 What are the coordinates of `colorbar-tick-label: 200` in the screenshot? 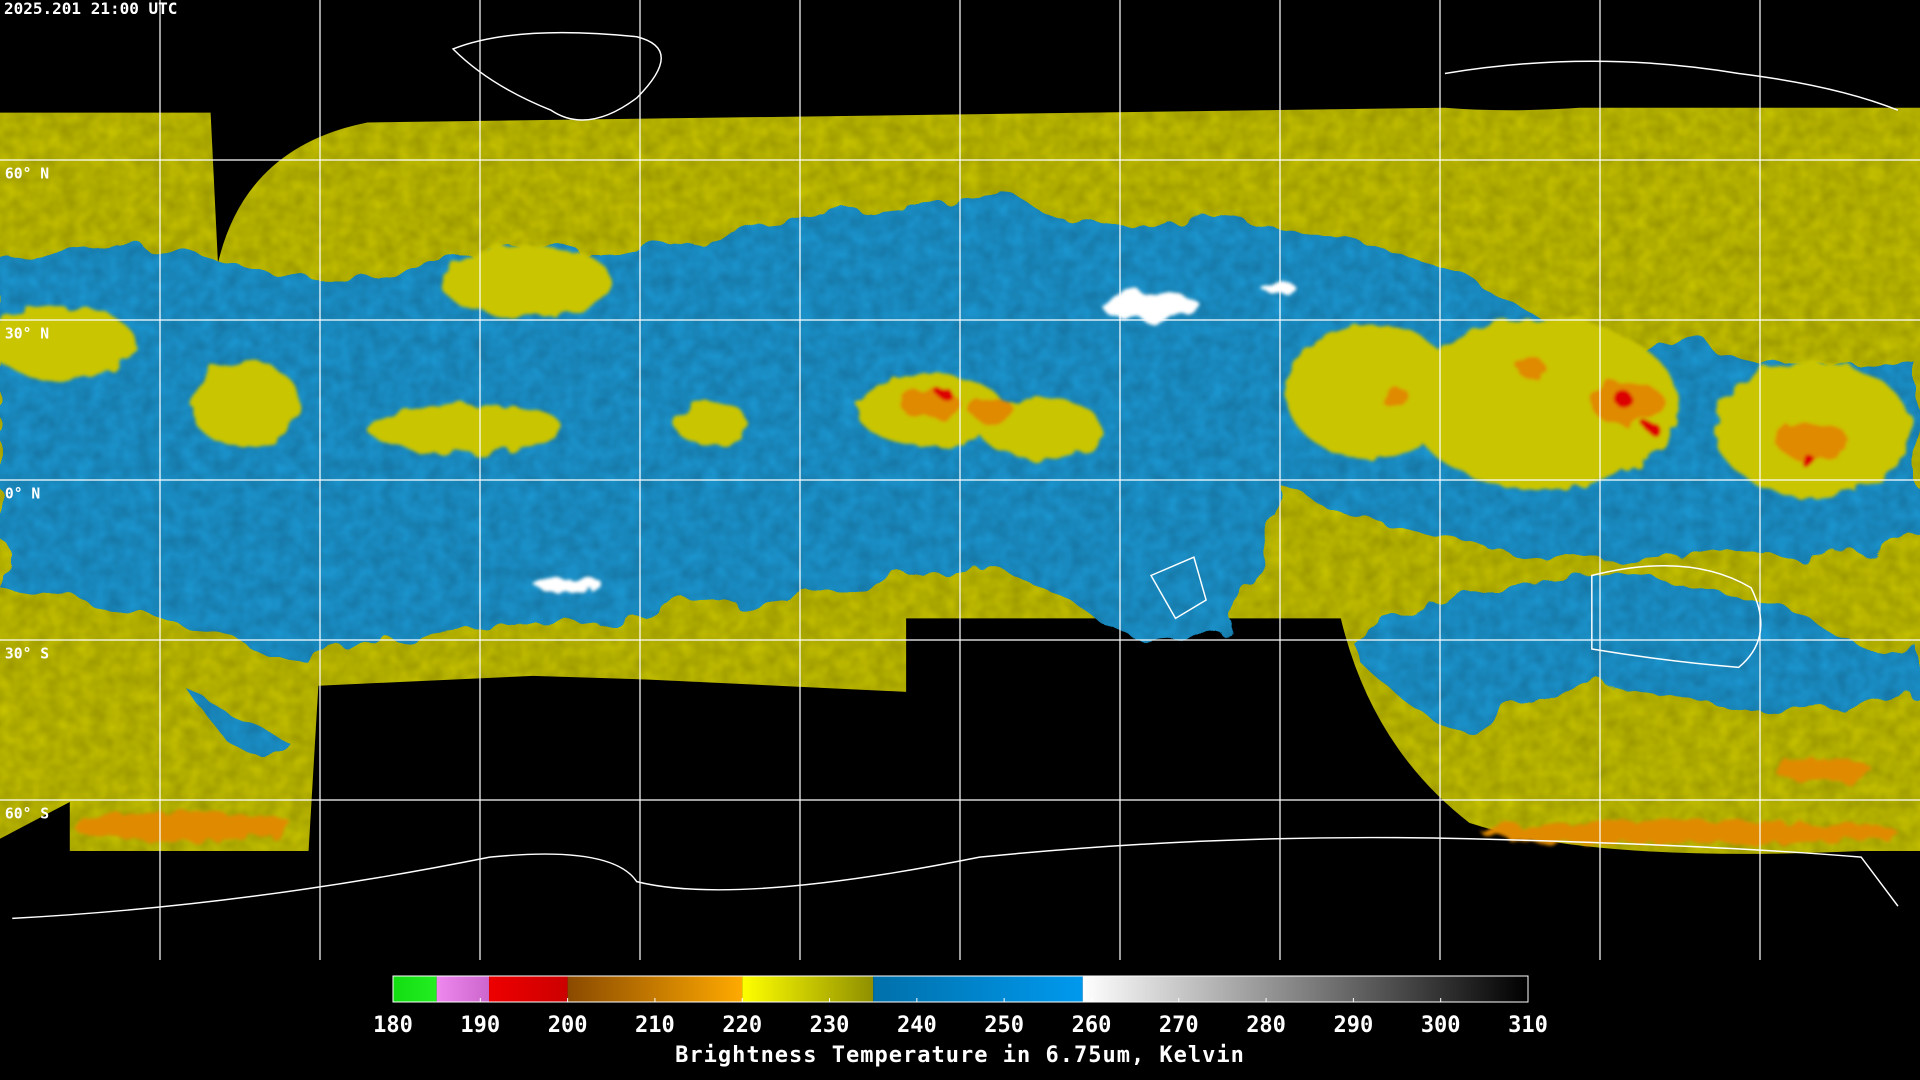 It's located at (568, 1025).